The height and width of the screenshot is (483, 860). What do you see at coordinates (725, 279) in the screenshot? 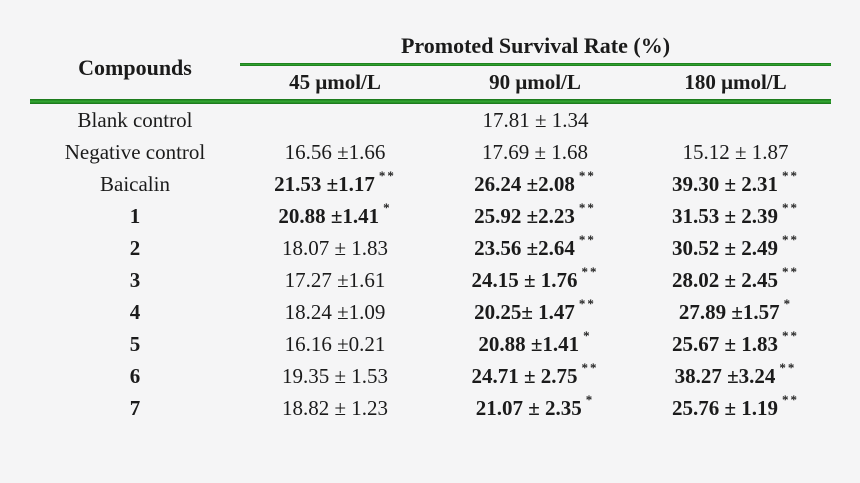
I see `value-text: 28.02 ± 2.45` at bounding box center [725, 279].